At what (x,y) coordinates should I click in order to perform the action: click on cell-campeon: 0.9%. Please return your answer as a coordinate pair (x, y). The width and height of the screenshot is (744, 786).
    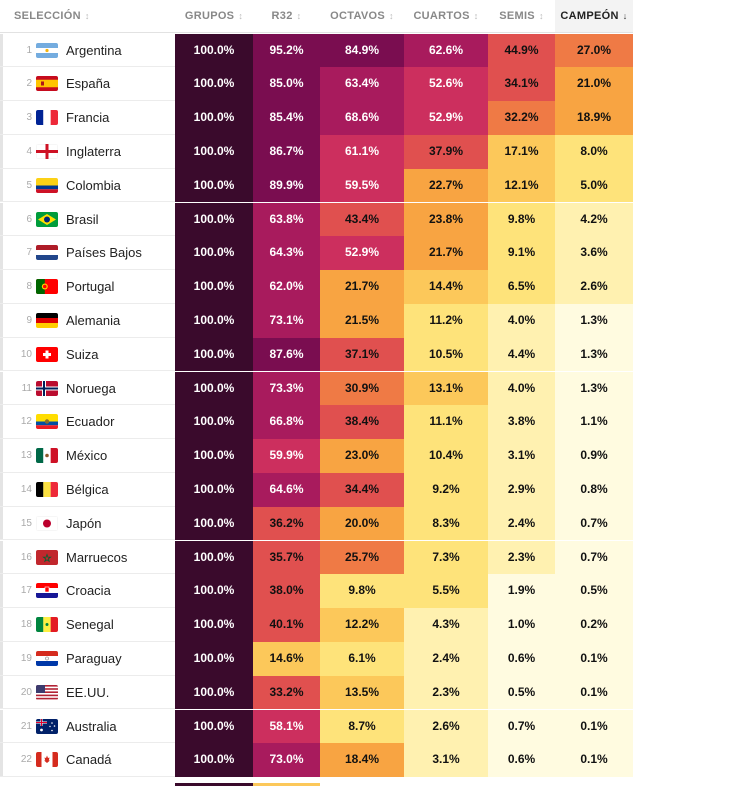
    Looking at the image, I should click on (594, 456).